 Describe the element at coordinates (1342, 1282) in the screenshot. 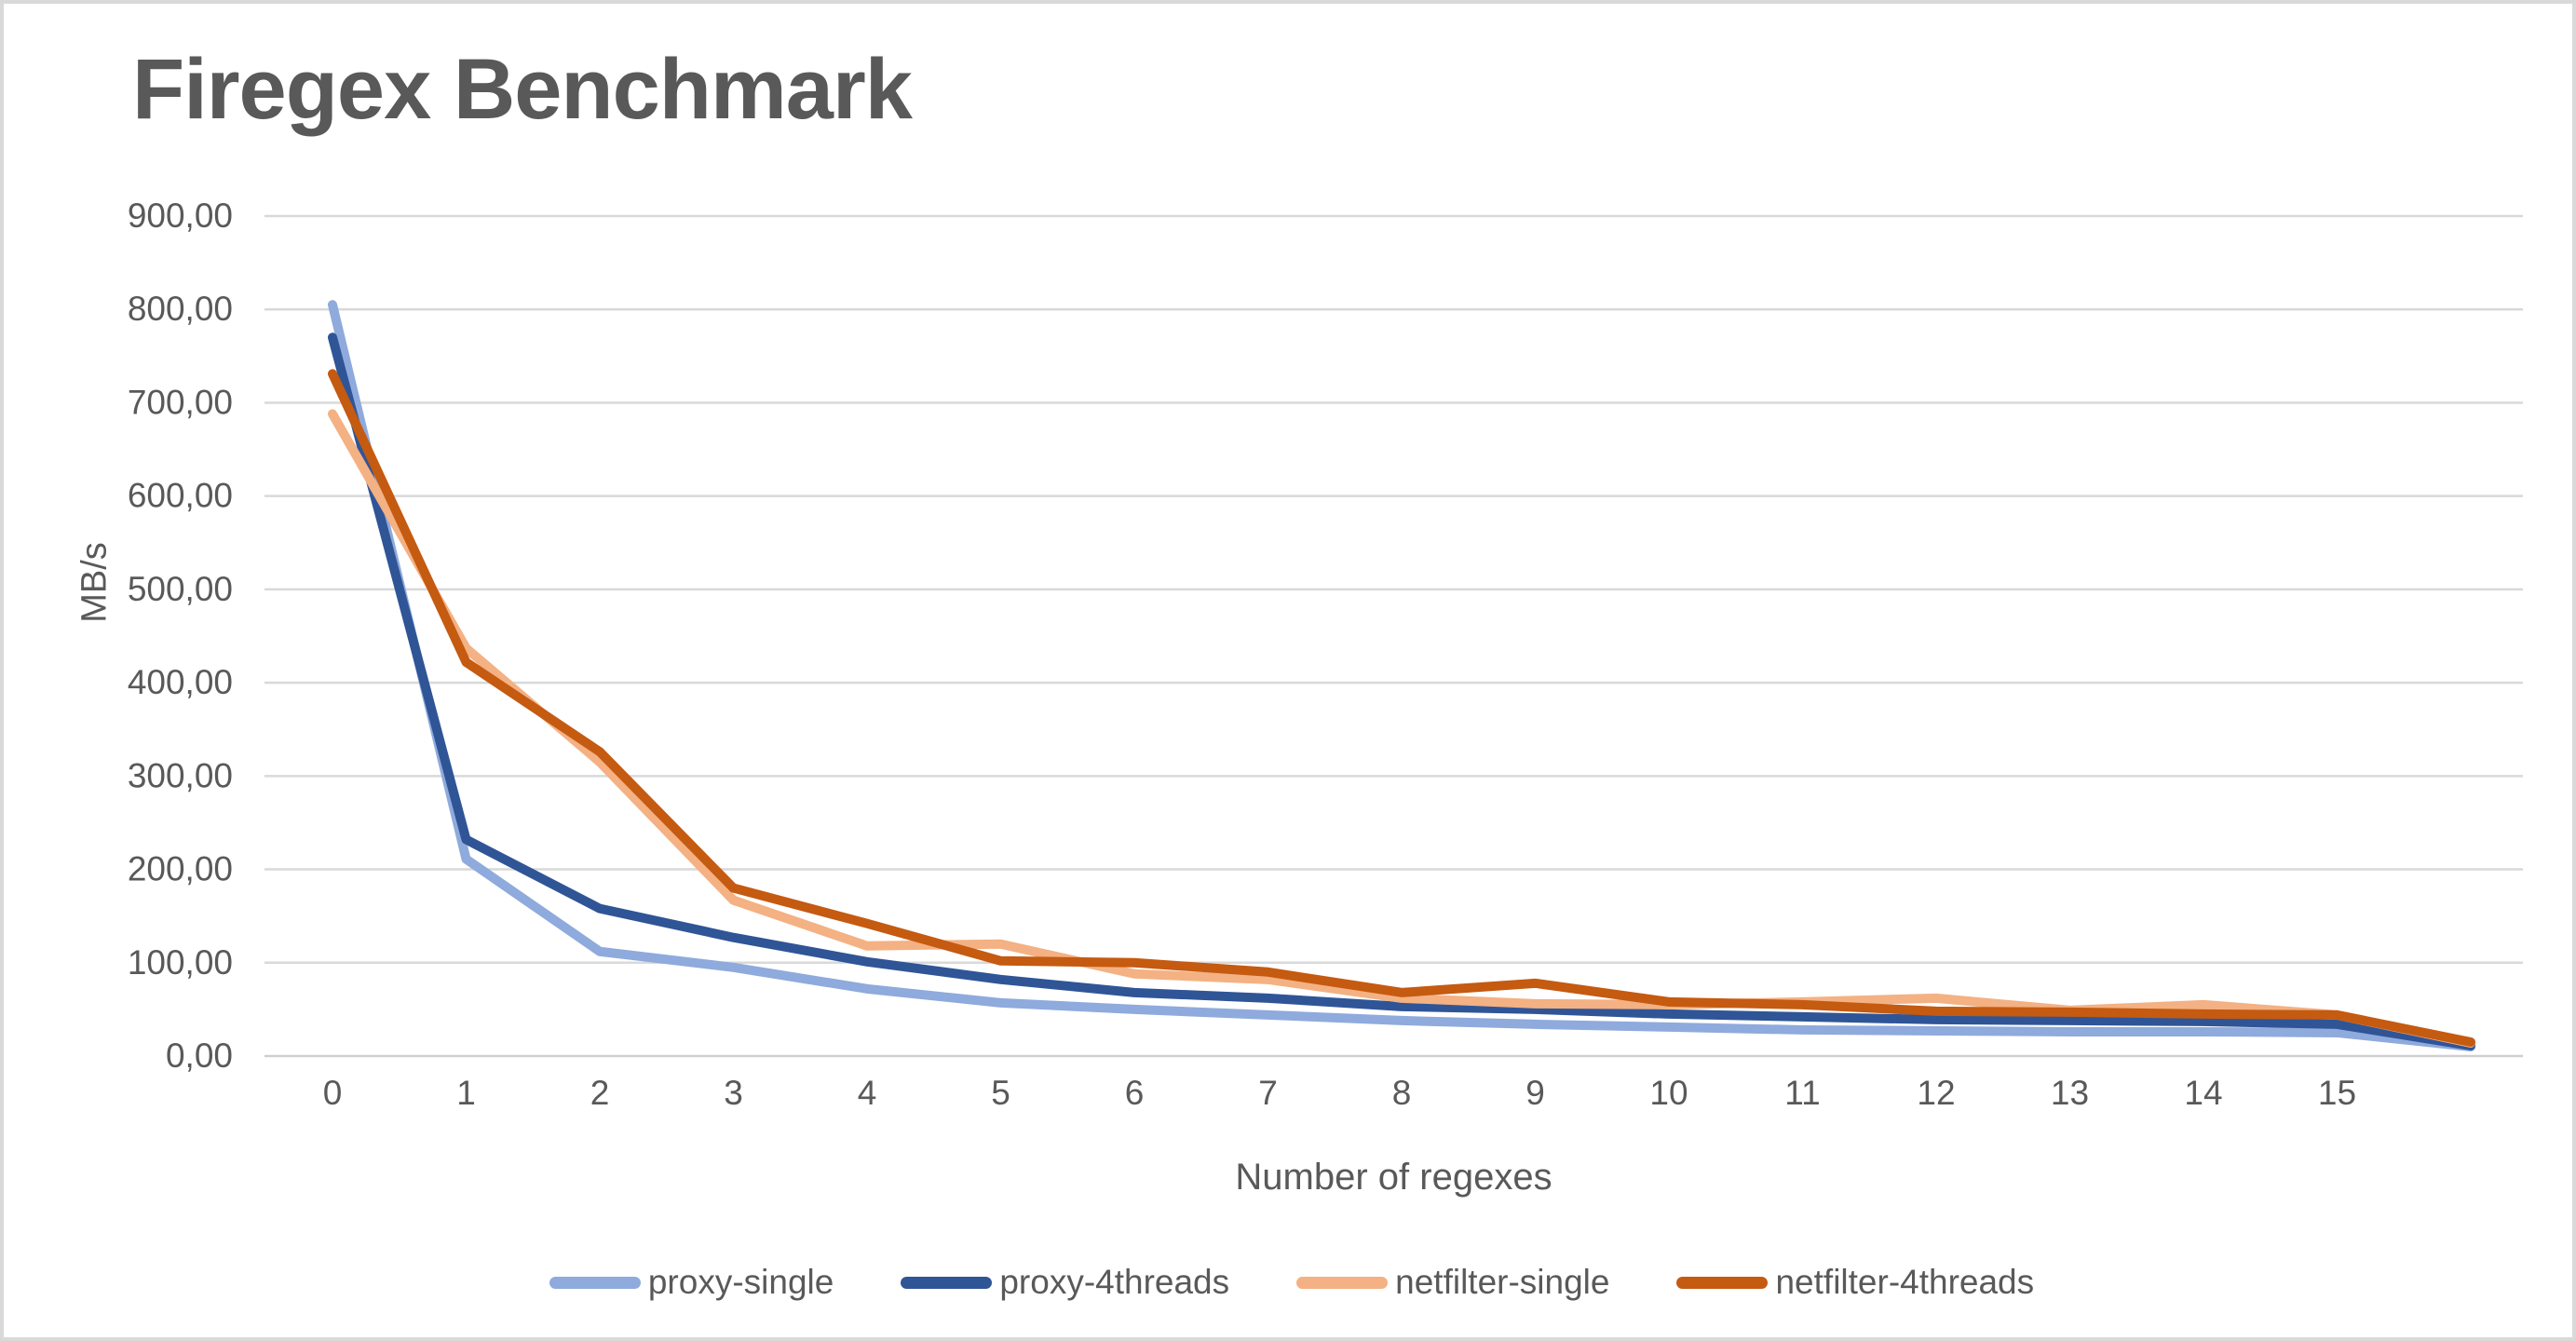

I see `legend-swatch-netfilter-single` at that location.